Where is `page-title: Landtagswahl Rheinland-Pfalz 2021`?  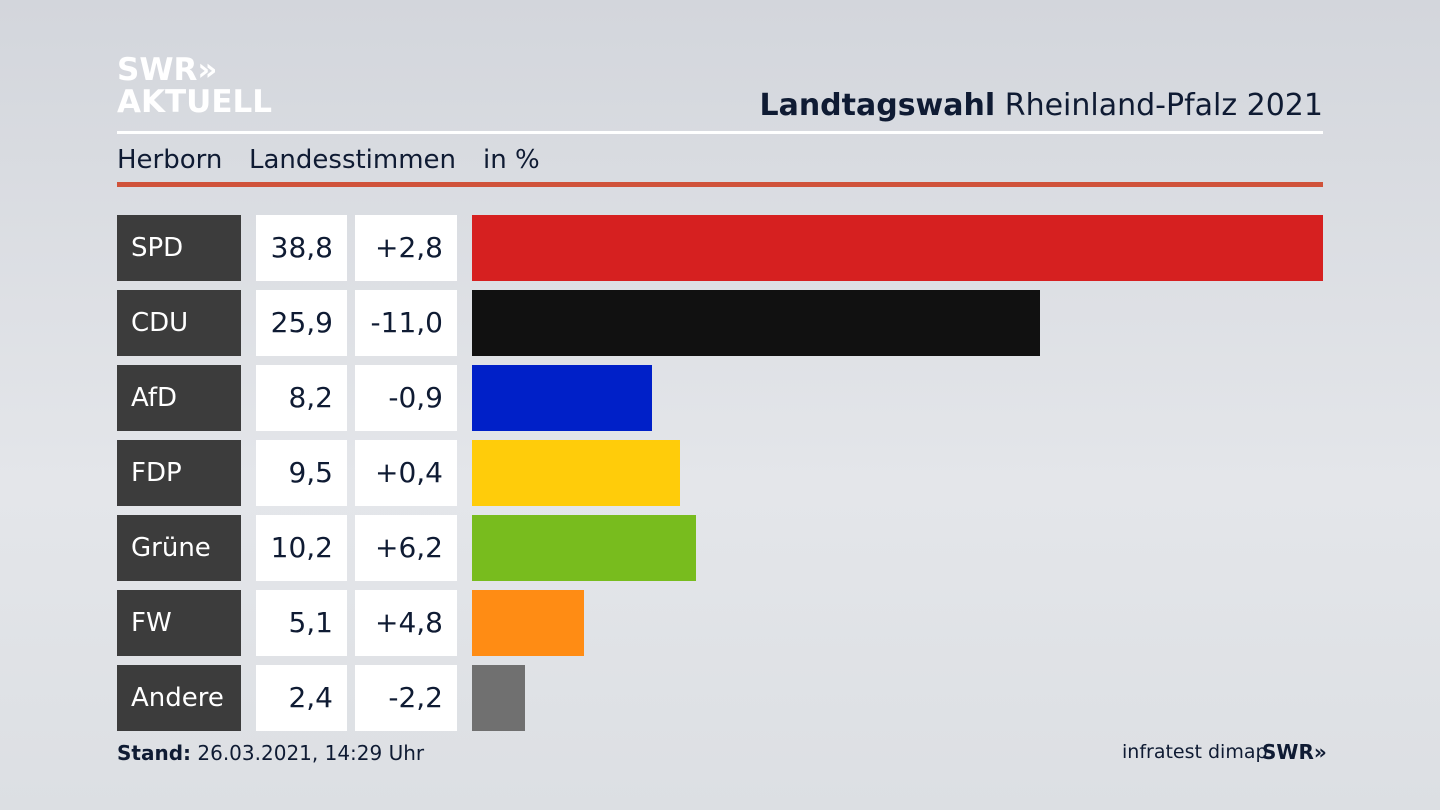
page-title: Landtagswahl Rheinland-Pfalz 2021 is located at coordinates (1041, 105).